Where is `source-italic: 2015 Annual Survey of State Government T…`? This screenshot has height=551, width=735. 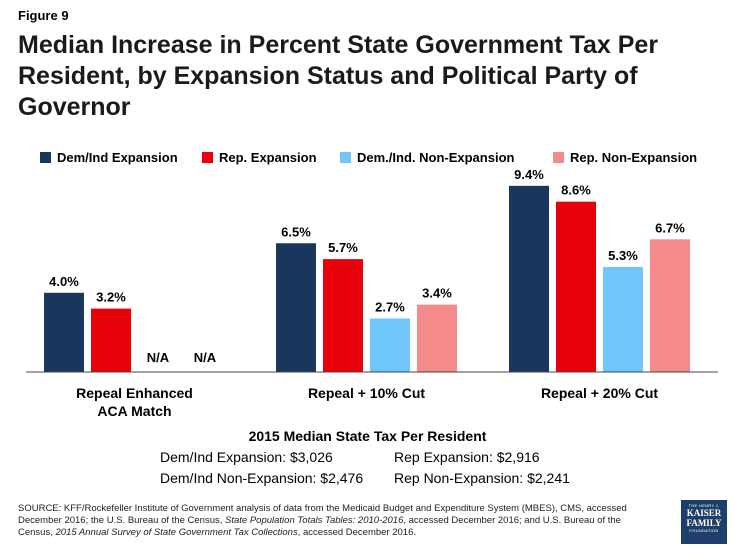 source-italic: 2015 Annual Survey of State Government T… is located at coordinates (176, 532).